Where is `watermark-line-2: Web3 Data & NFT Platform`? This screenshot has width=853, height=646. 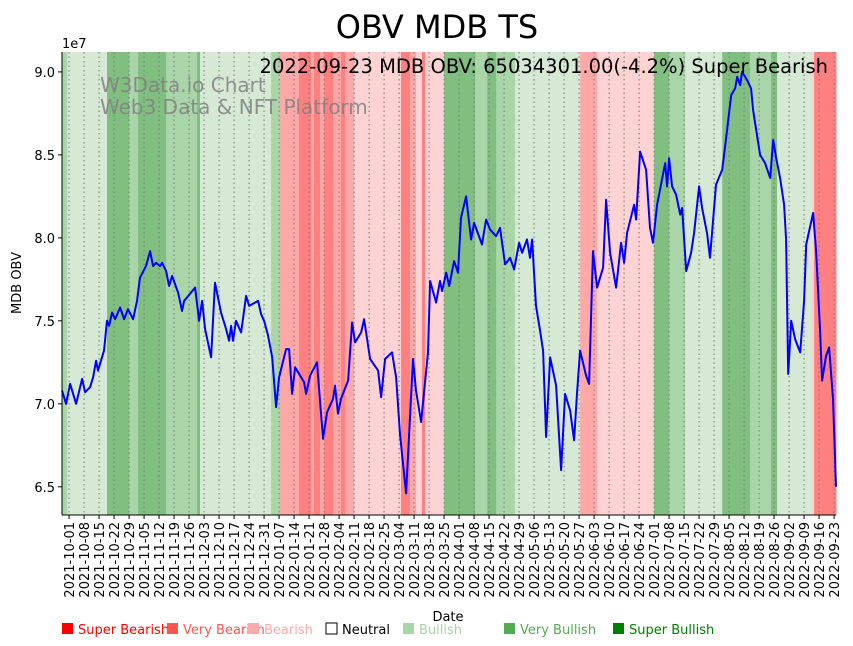 watermark-line-2: Web3 Data & NFT Platform is located at coordinates (234, 107).